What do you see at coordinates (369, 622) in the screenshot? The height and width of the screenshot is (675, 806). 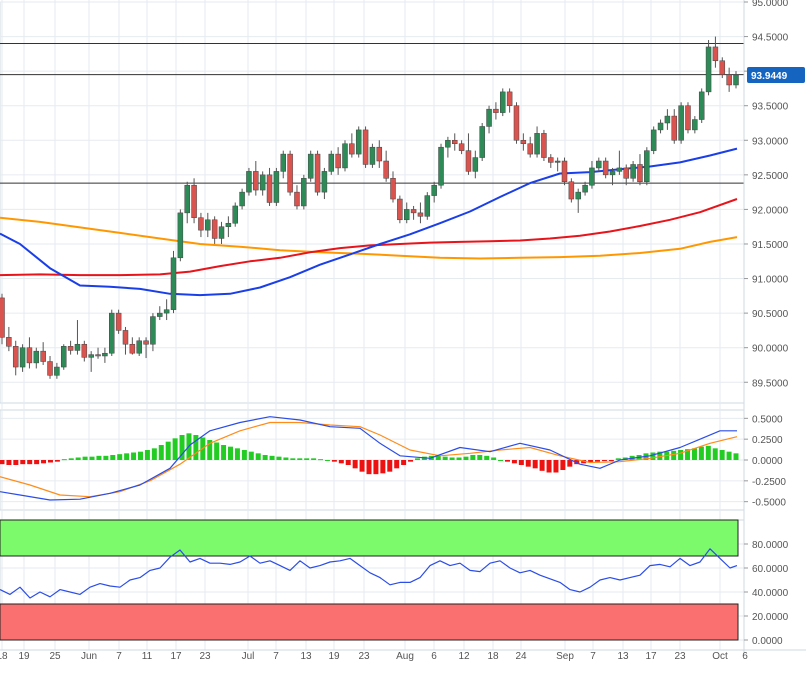 I see `rsi-oversold-zone` at bounding box center [369, 622].